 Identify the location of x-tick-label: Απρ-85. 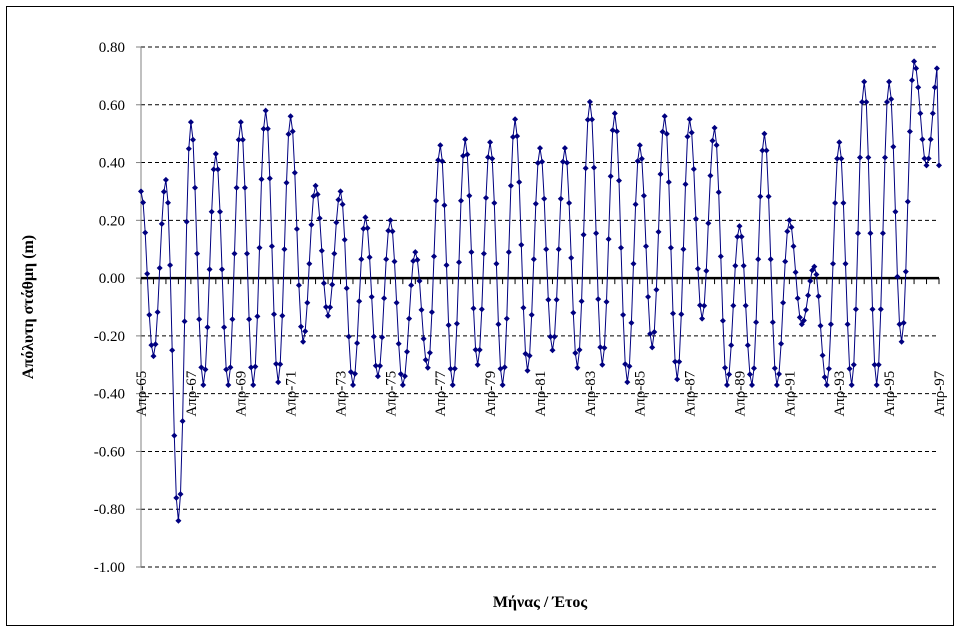
(641, 394).